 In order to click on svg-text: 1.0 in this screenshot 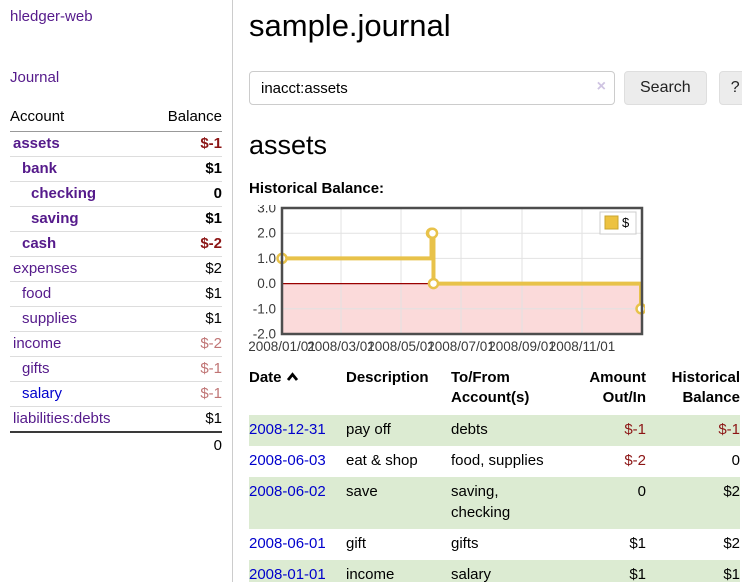, I will do `click(266, 258)`.